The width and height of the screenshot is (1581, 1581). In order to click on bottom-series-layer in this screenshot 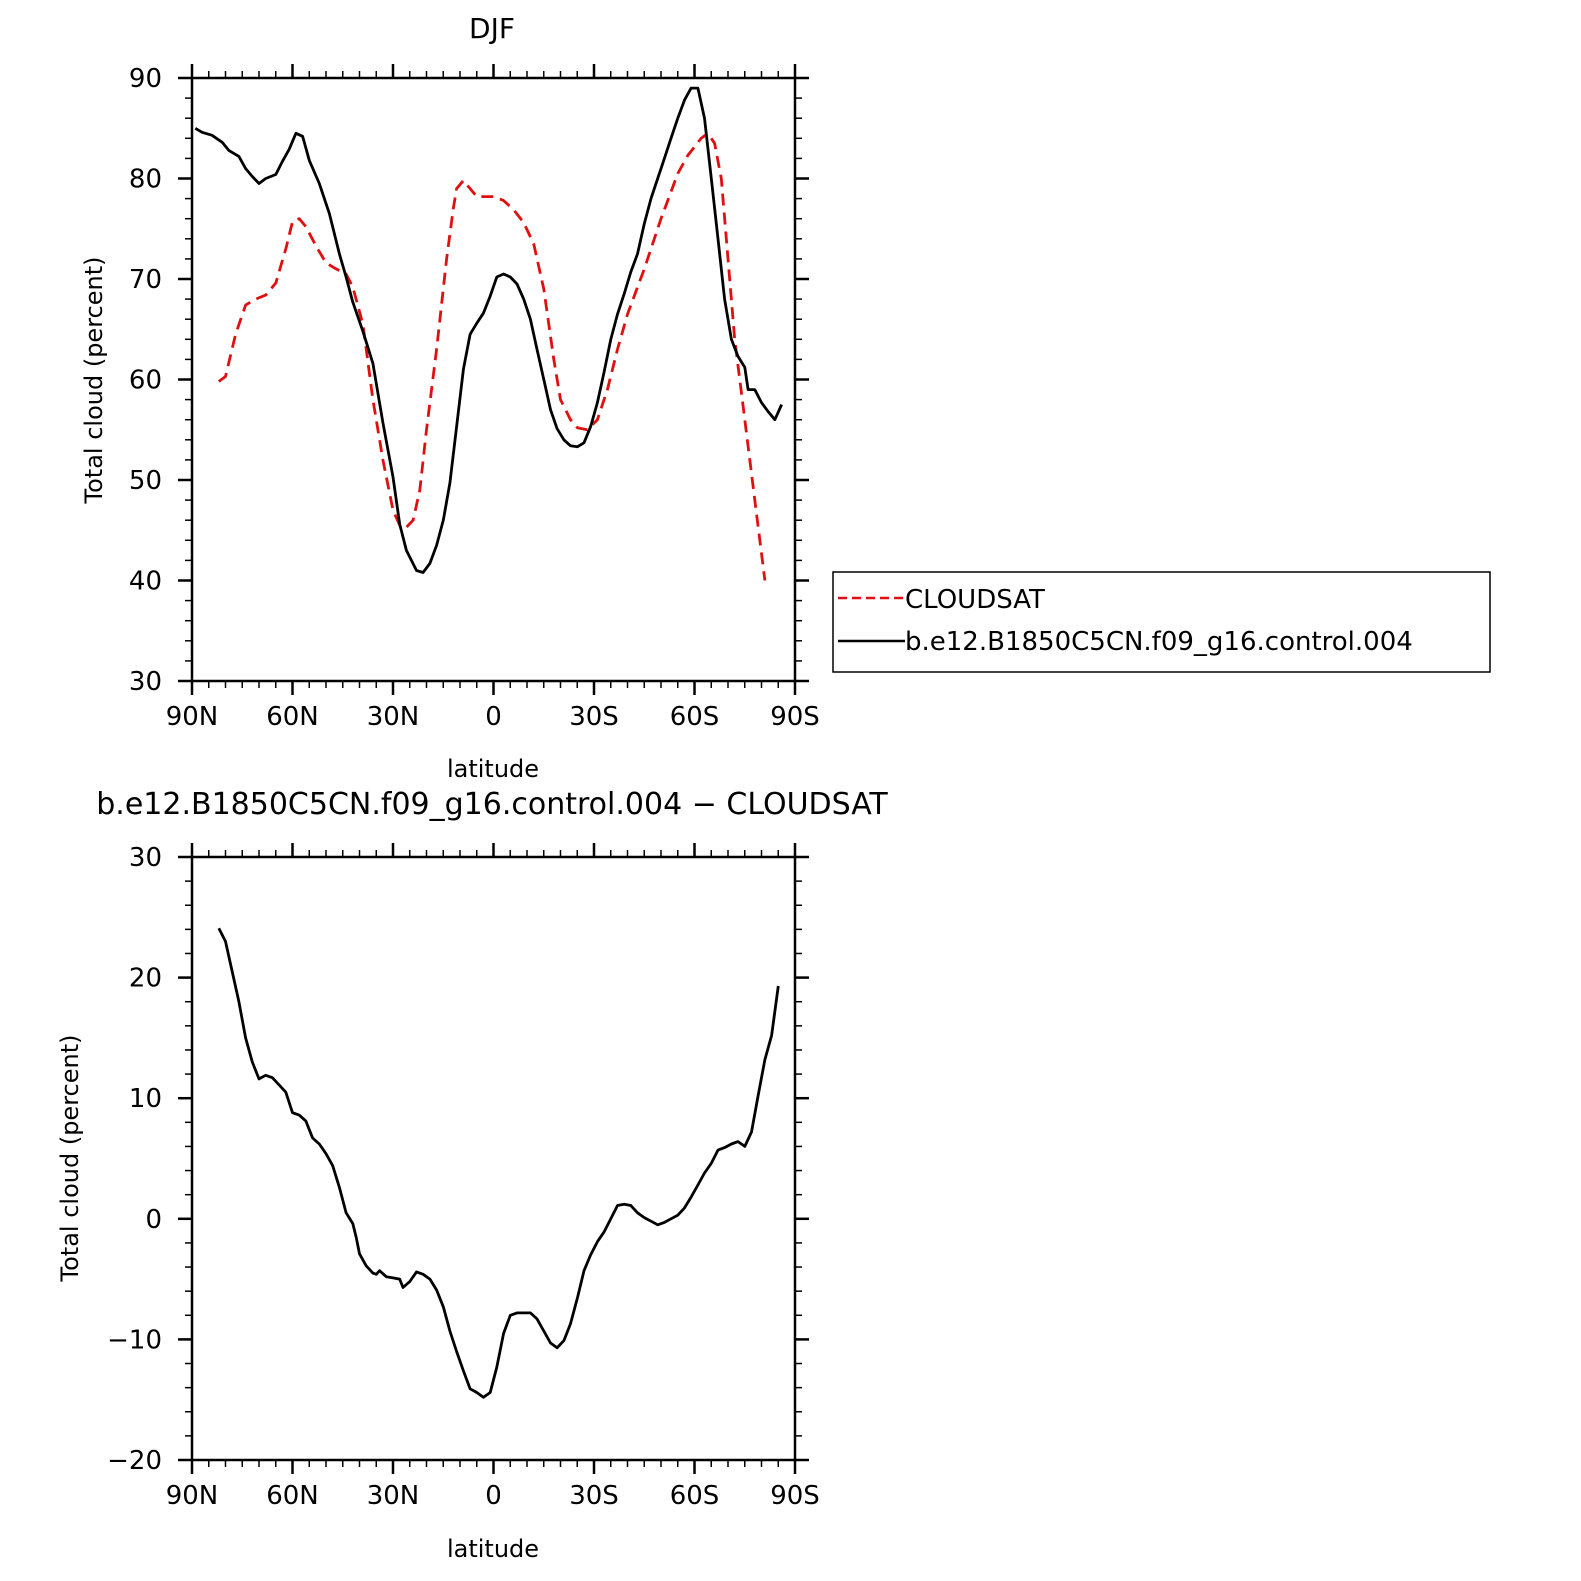, I will do `click(498, 1163)`.